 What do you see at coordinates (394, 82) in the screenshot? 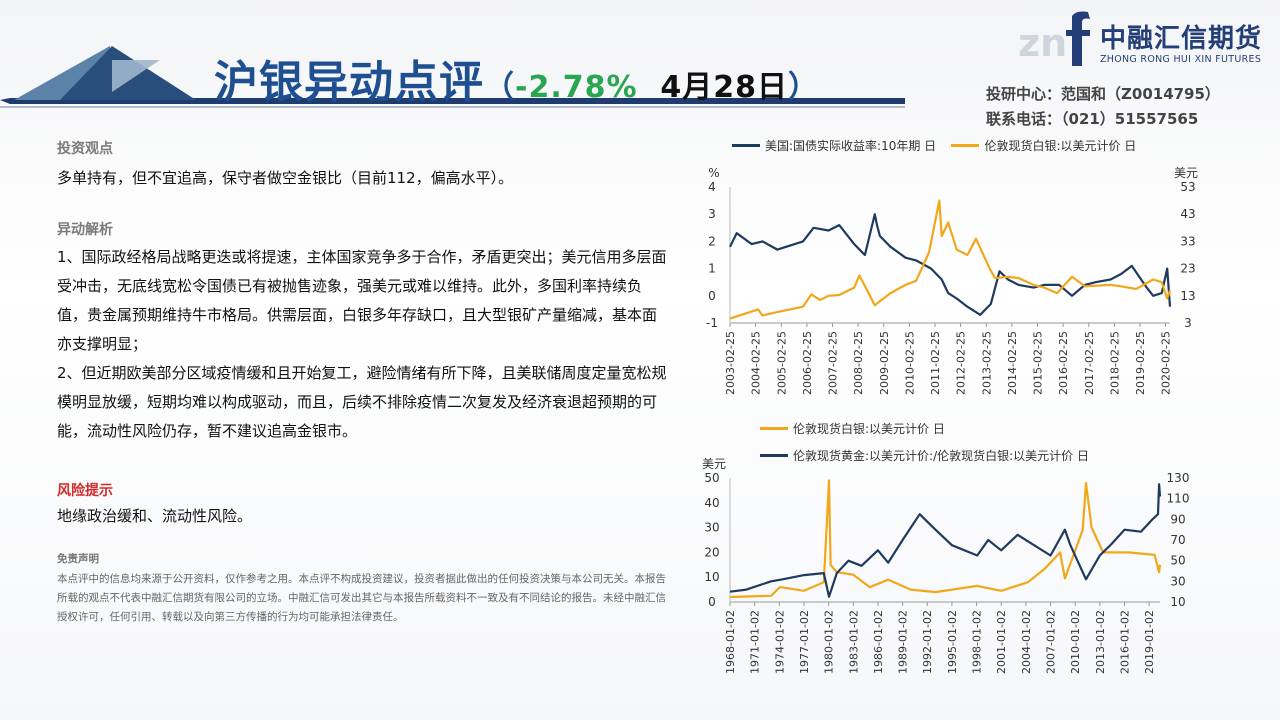
I see `title-rest: 异动点评` at bounding box center [394, 82].